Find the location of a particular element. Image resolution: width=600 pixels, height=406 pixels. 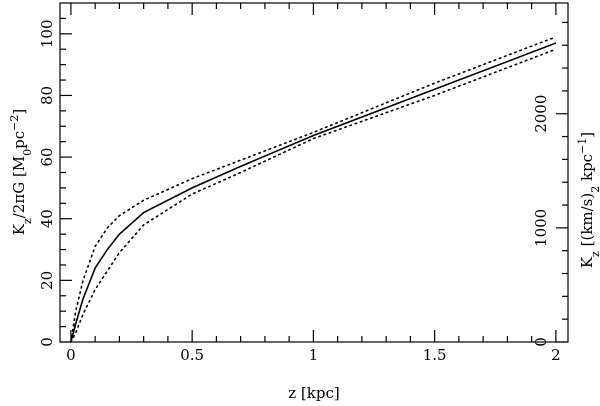

axis-label-part: −1 is located at coordinates (582, 146).